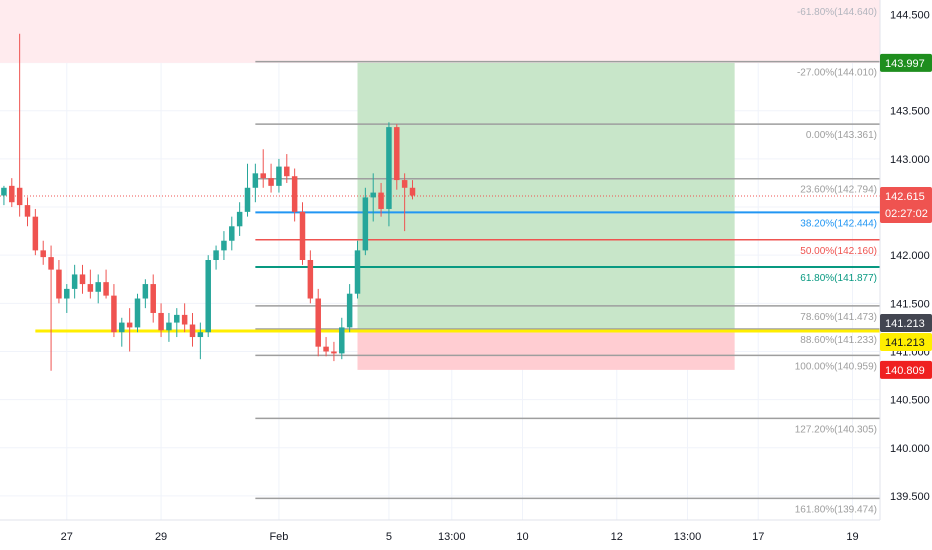 The height and width of the screenshot is (550, 932). What do you see at coordinates (838, 317) in the screenshot?
I see `fib-level-label: 78.60%(141.473)` at bounding box center [838, 317].